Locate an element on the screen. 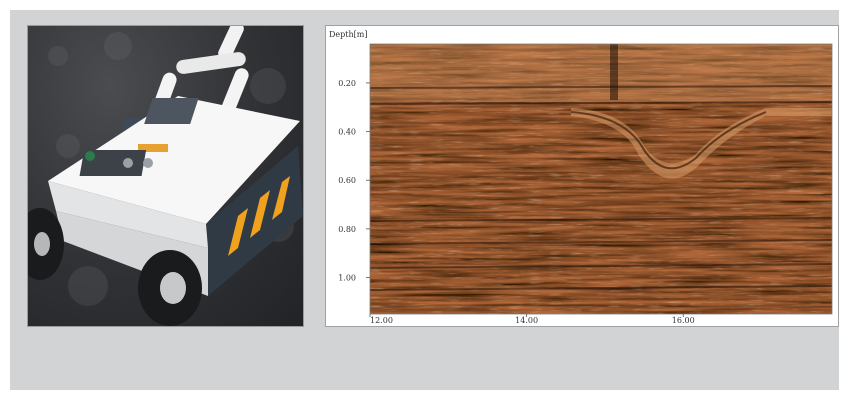  y-axis-label: Depth[m] is located at coordinates (348, 34).